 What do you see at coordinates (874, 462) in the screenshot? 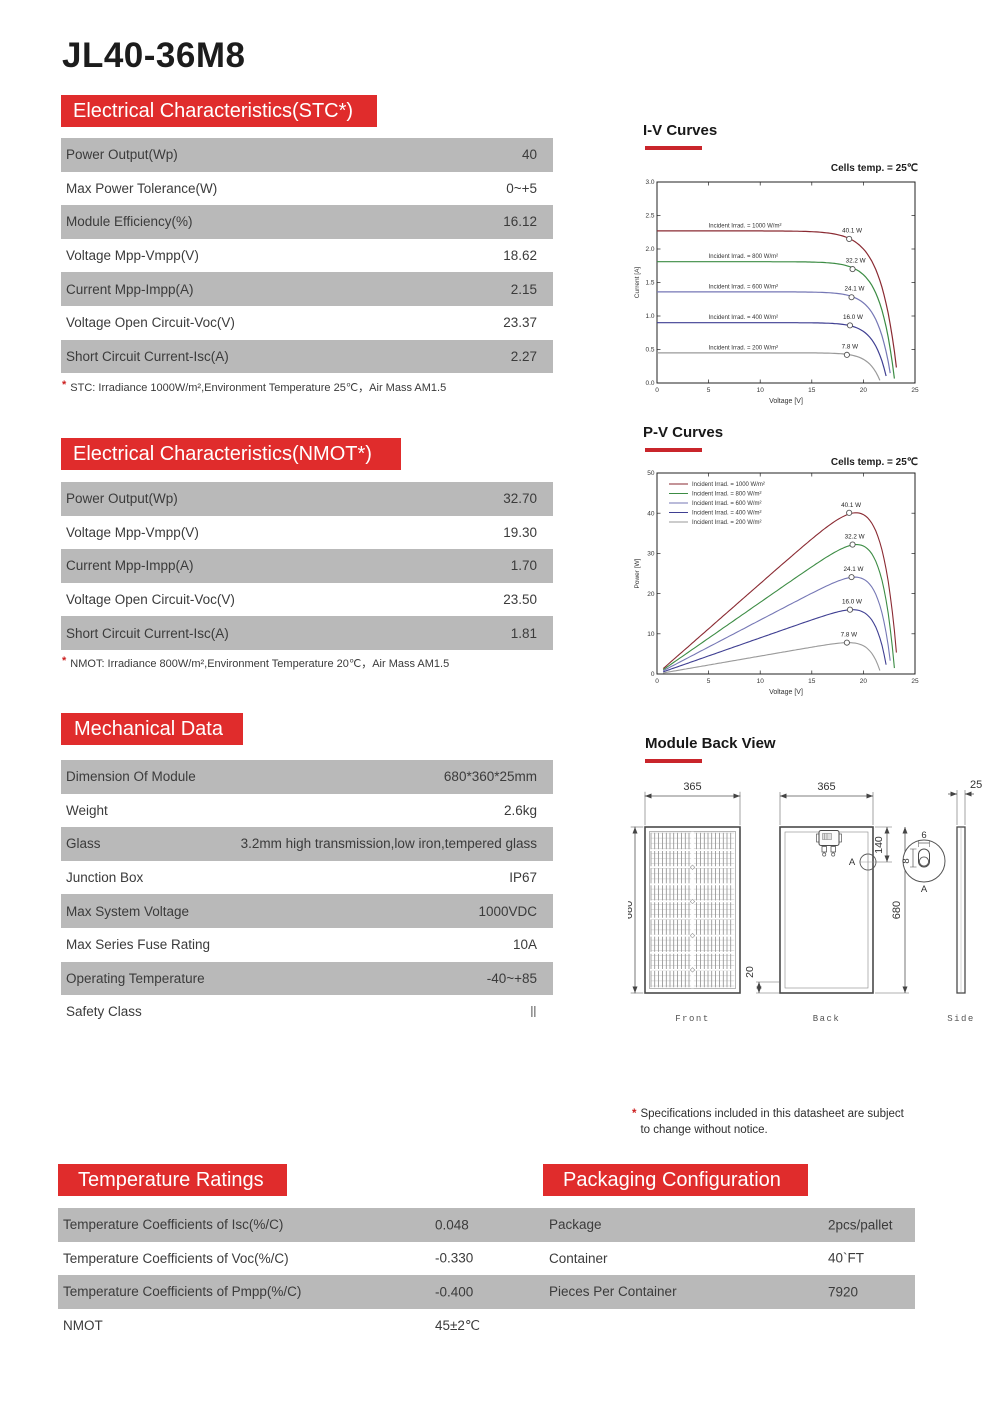
I see `pv-cells-temp: Cells temp. = 25℃` at bounding box center [874, 462].